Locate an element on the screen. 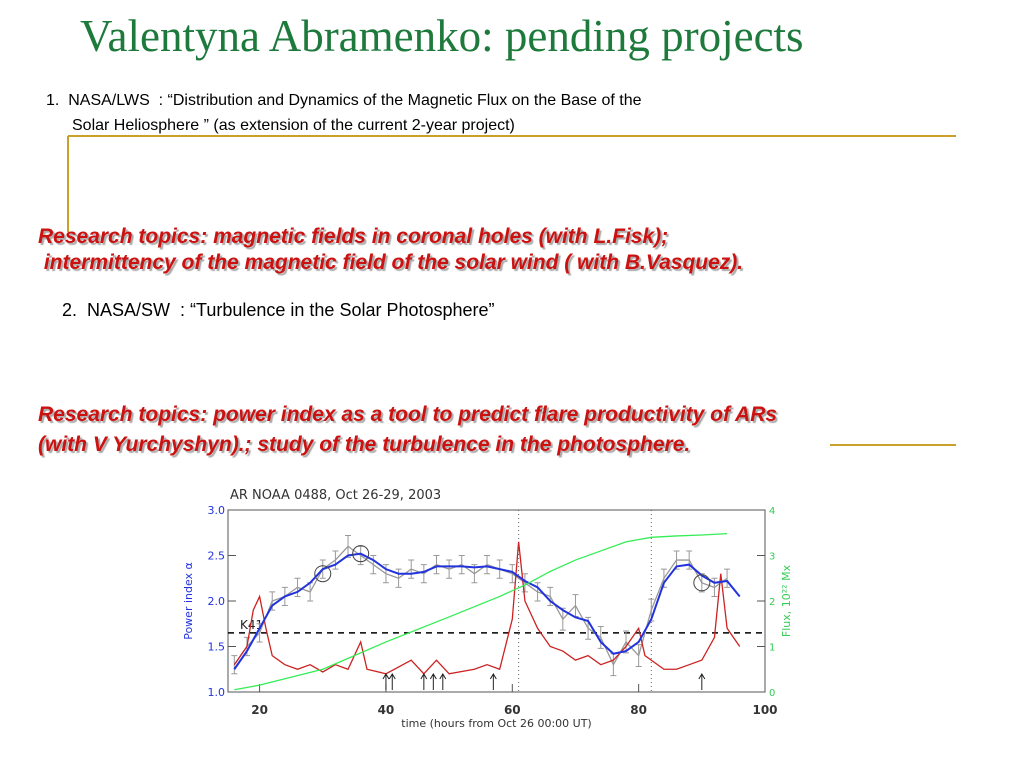 This screenshot has height=768, width=1024. y2-tick-label: 0 is located at coordinates (772, 693).